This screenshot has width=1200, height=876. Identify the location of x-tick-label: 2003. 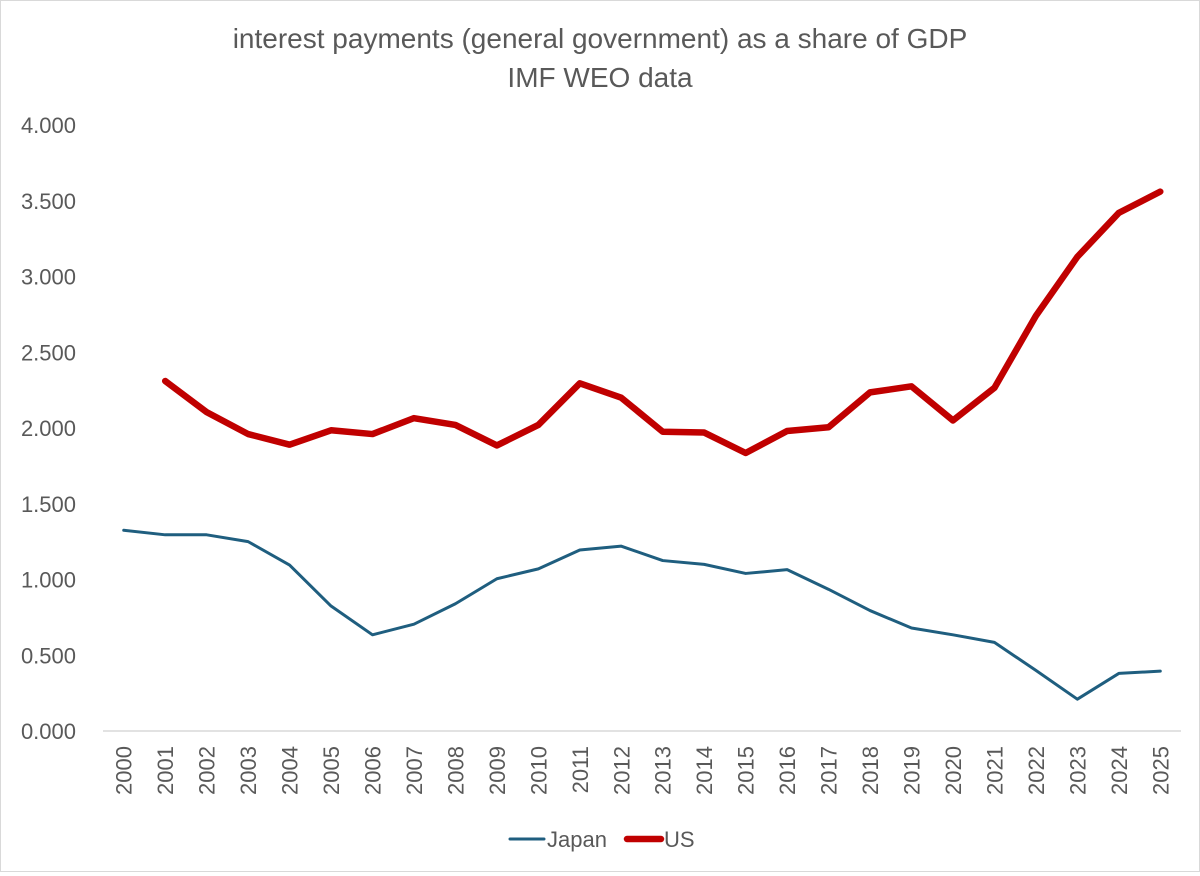
(248, 770).